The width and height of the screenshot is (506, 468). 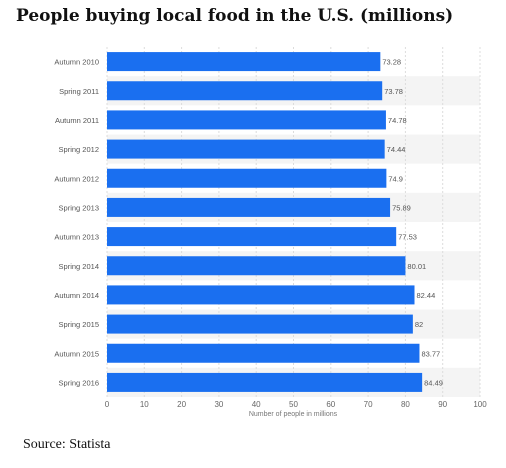 I want to click on category-label: Autumn 2012, so click(x=76, y=178).